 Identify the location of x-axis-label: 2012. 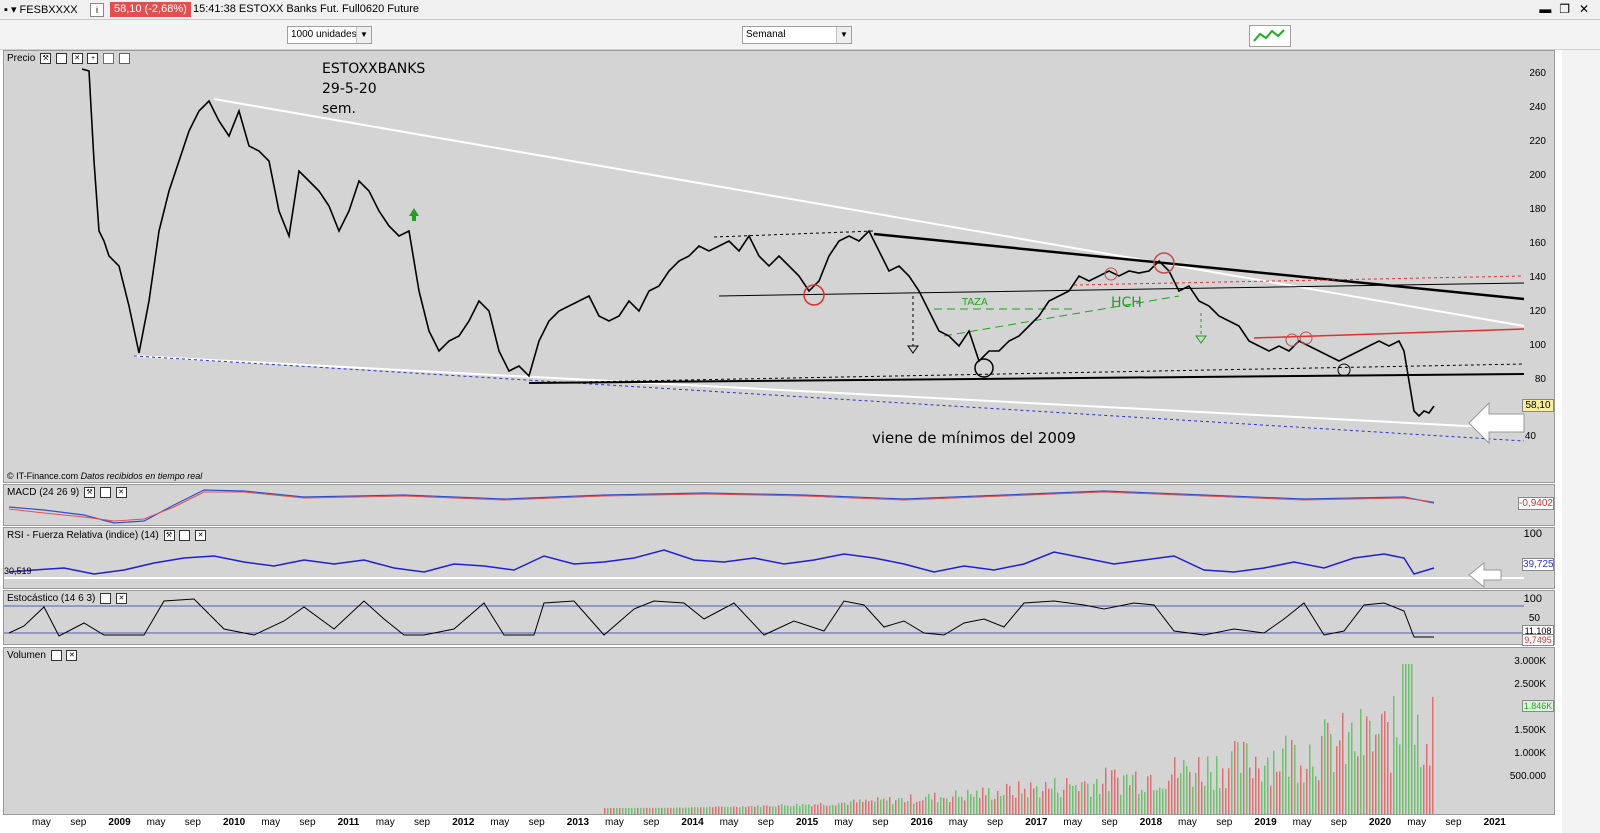
(463, 822).